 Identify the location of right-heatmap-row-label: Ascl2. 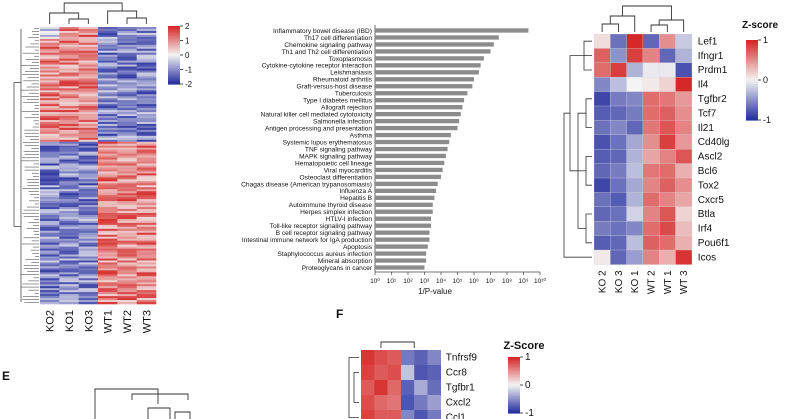
(710, 157).